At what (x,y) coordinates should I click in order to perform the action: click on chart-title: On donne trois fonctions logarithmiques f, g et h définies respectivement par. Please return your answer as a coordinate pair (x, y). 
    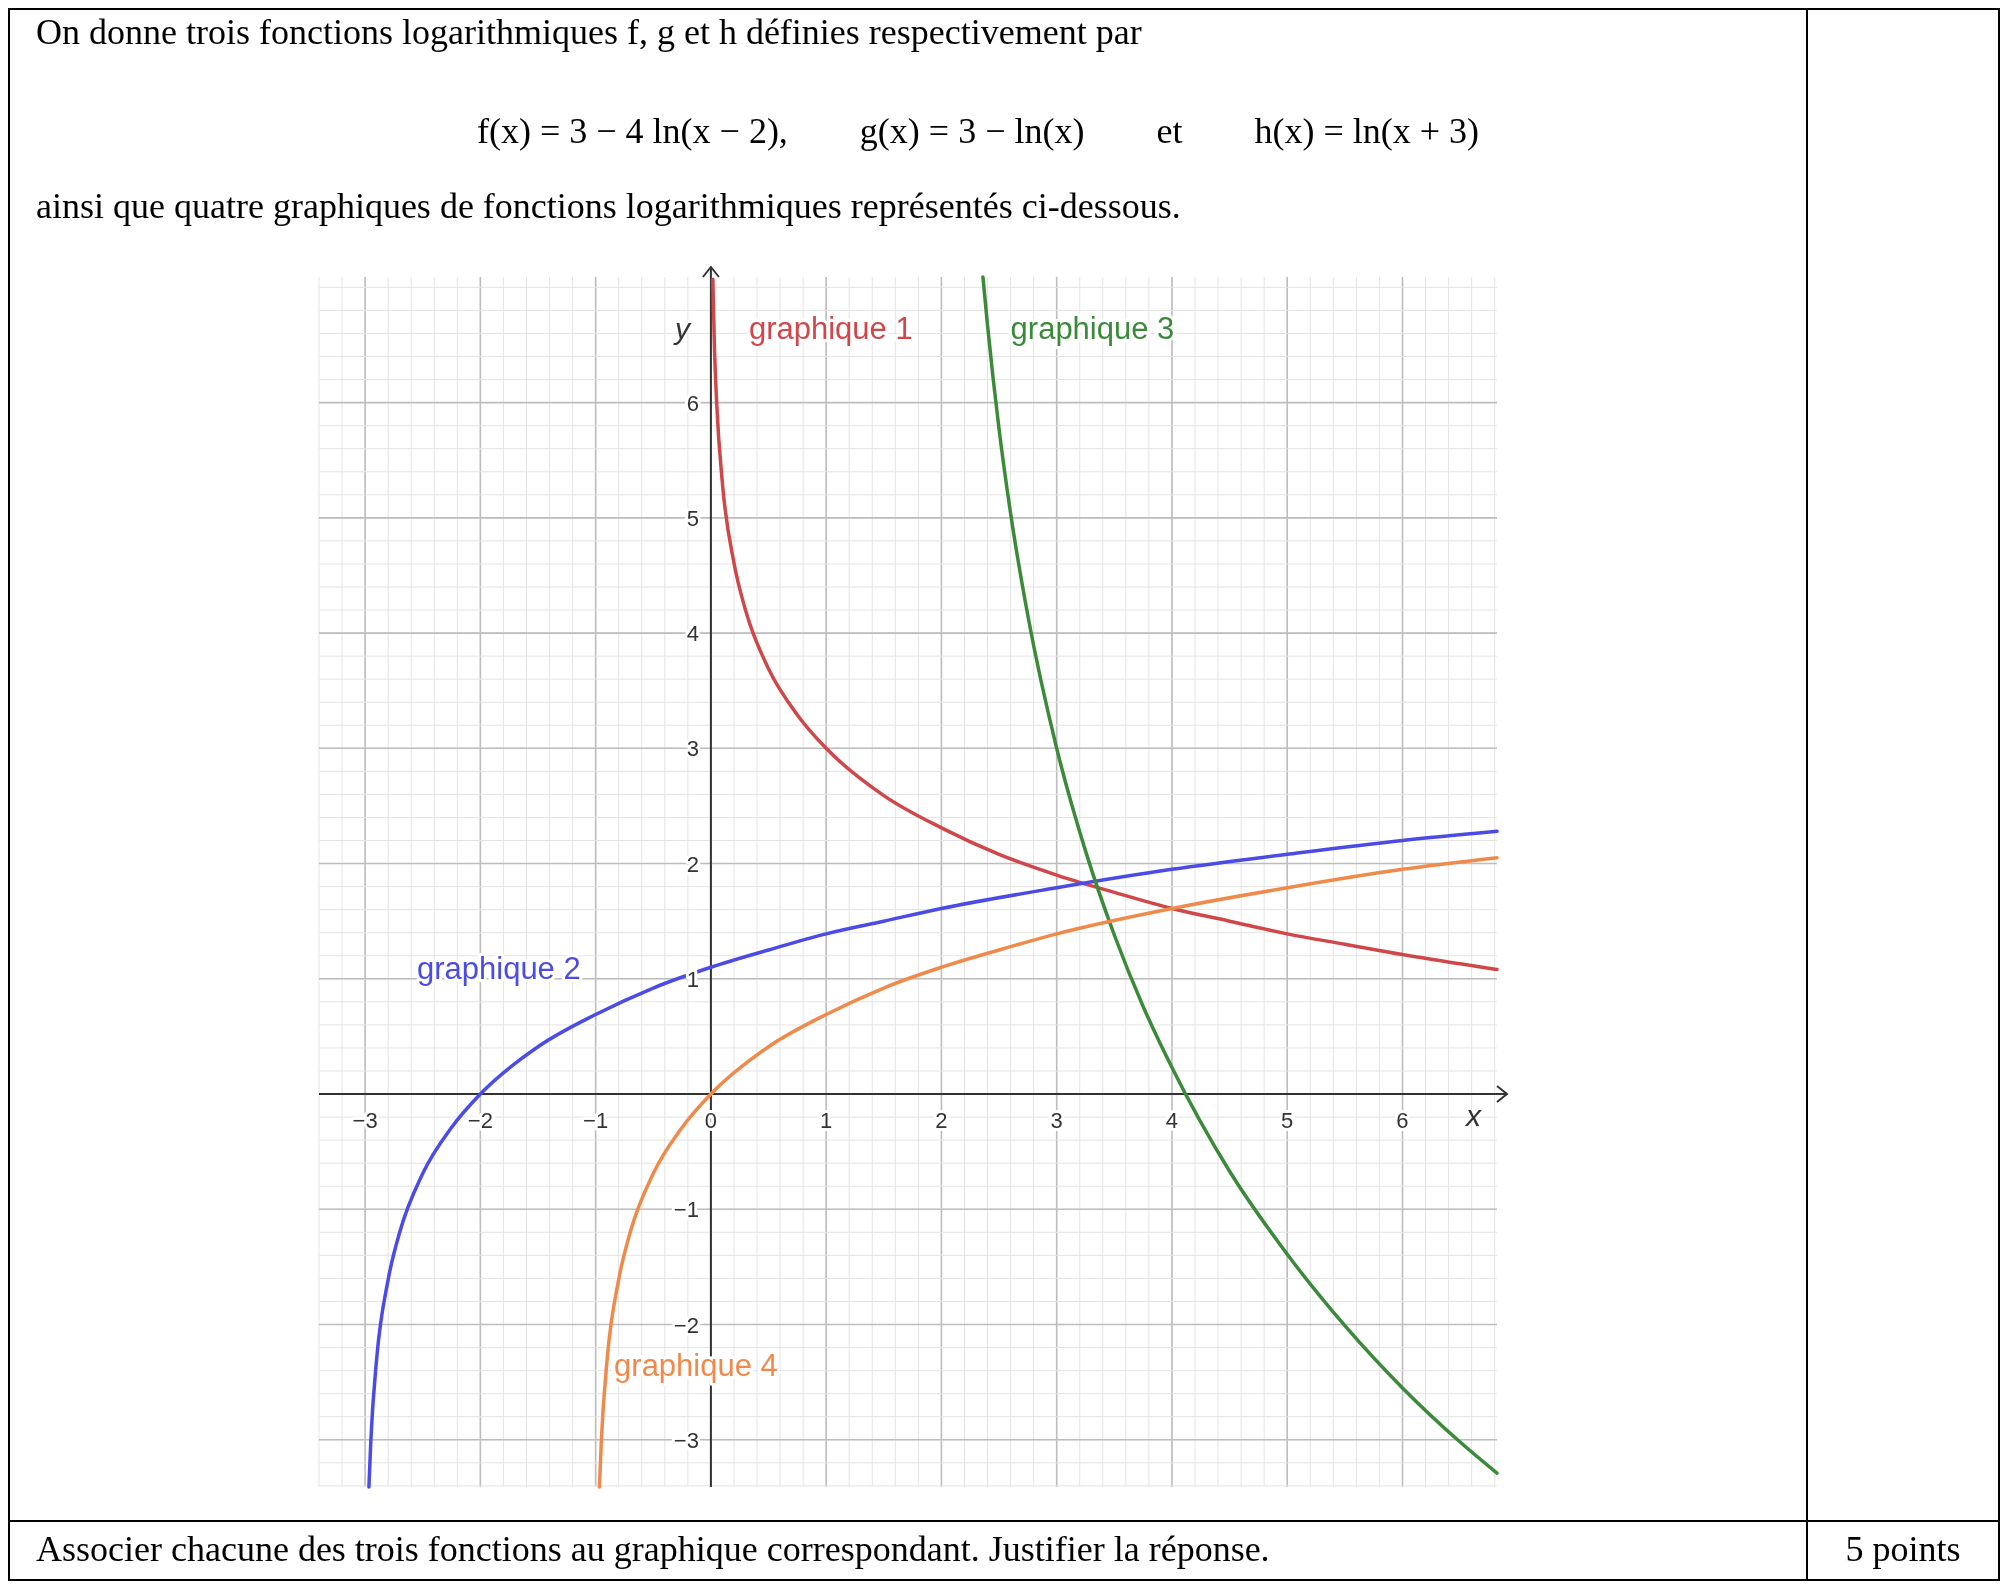
    Looking at the image, I should click on (589, 32).